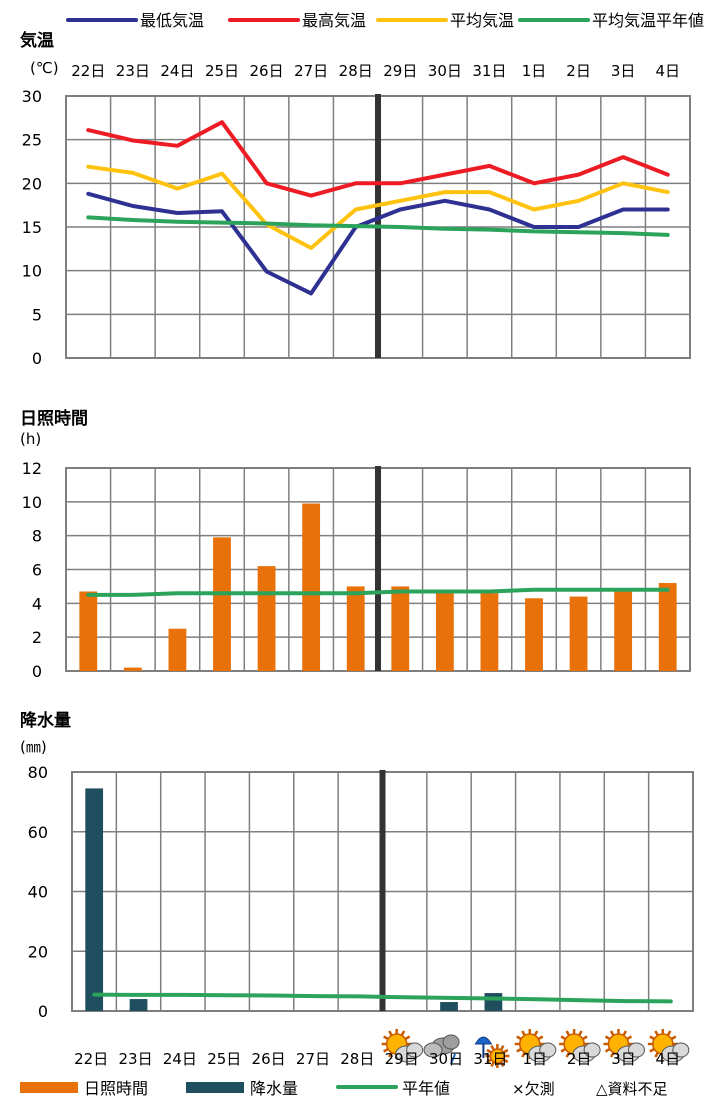 This screenshot has height=1105, width=715. I want to click on bar-3日, so click(623, 631).